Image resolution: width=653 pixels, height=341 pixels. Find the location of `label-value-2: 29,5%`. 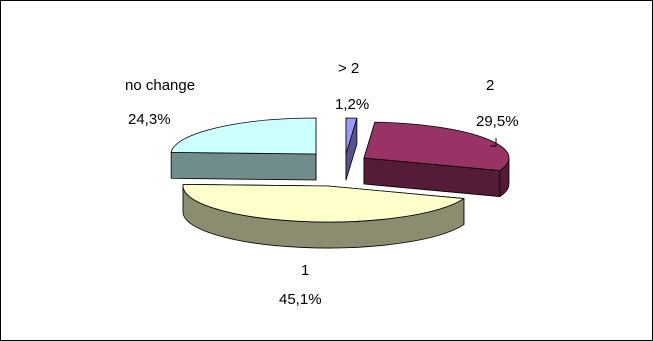

label-value-2: 29,5% is located at coordinates (497, 121).